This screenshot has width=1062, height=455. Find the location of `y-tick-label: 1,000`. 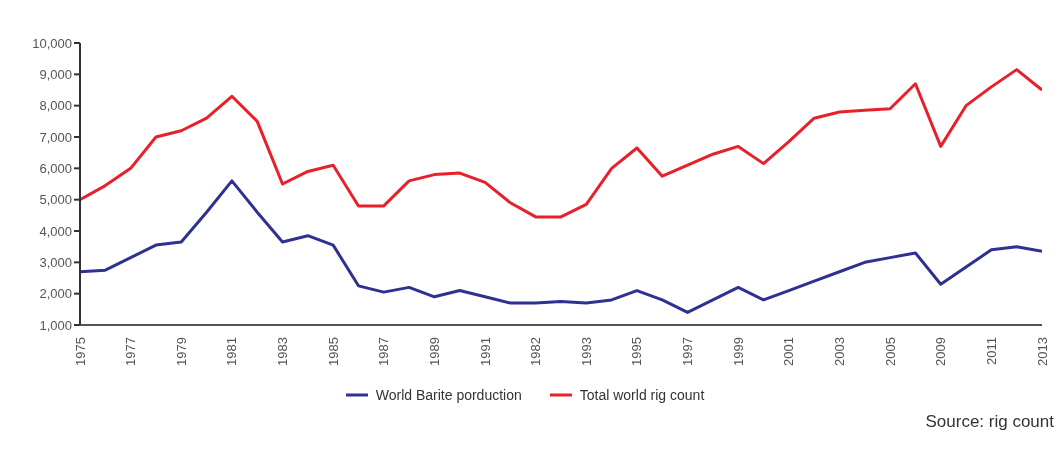

y-tick-label: 1,000 is located at coordinates (55, 325).